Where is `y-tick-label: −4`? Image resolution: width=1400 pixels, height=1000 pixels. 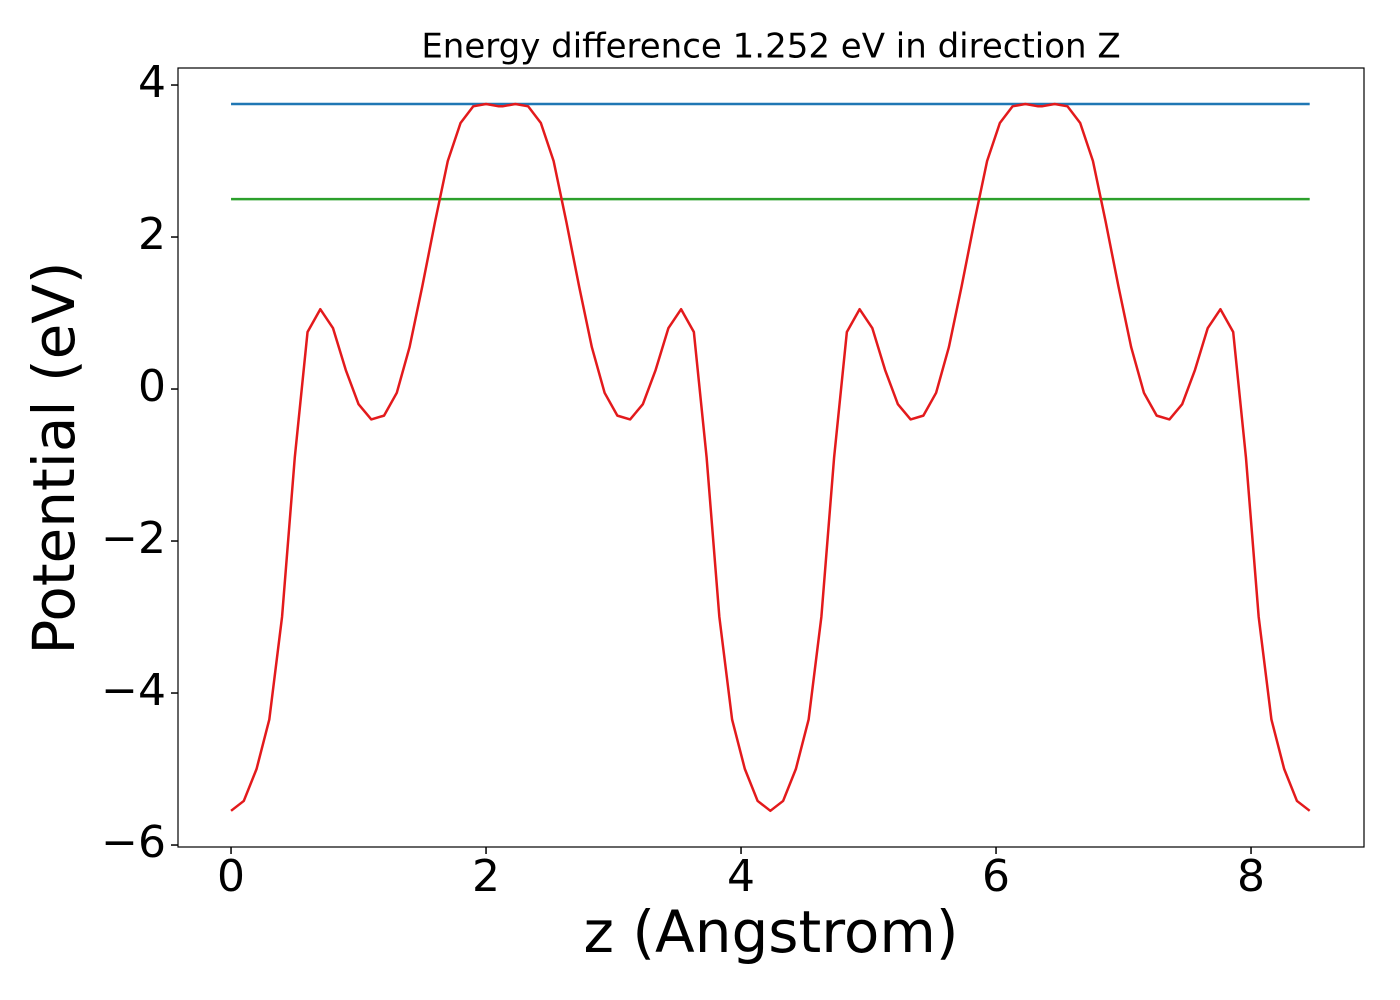
y-tick-label: −4 is located at coordinates (133, 690).